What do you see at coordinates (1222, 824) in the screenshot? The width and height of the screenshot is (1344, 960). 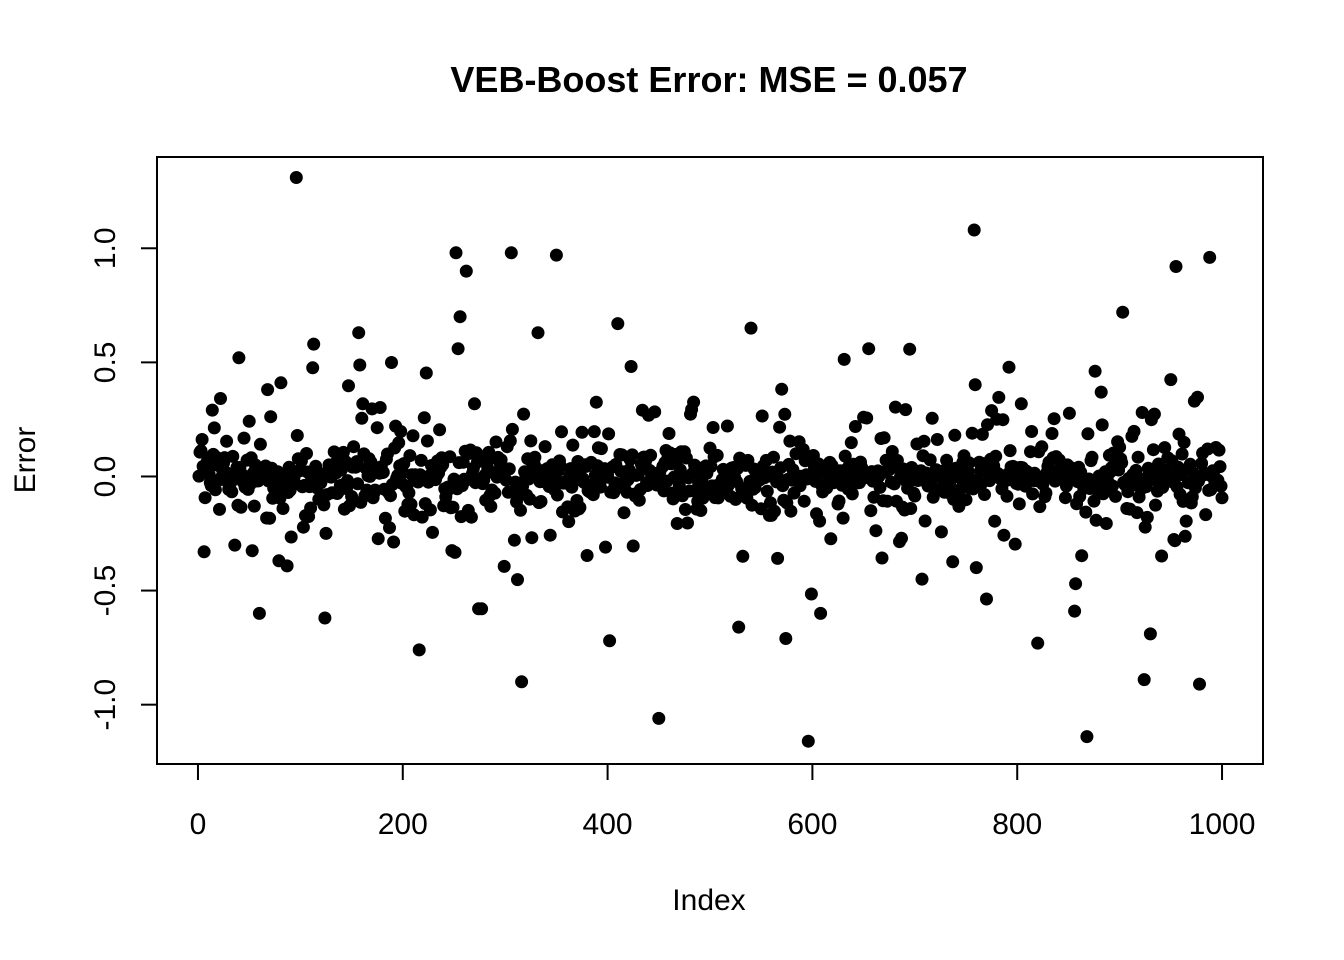 I see `x-tick-label: 1000` at bounding box center [1222, 824].